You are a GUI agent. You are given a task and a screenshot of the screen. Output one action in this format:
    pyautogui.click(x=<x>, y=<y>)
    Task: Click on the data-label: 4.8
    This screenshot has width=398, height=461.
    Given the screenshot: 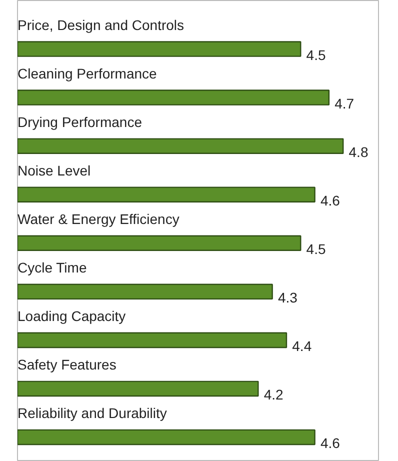 What is the action you would take?
    pyautogui.click(x=358, y=152)
    